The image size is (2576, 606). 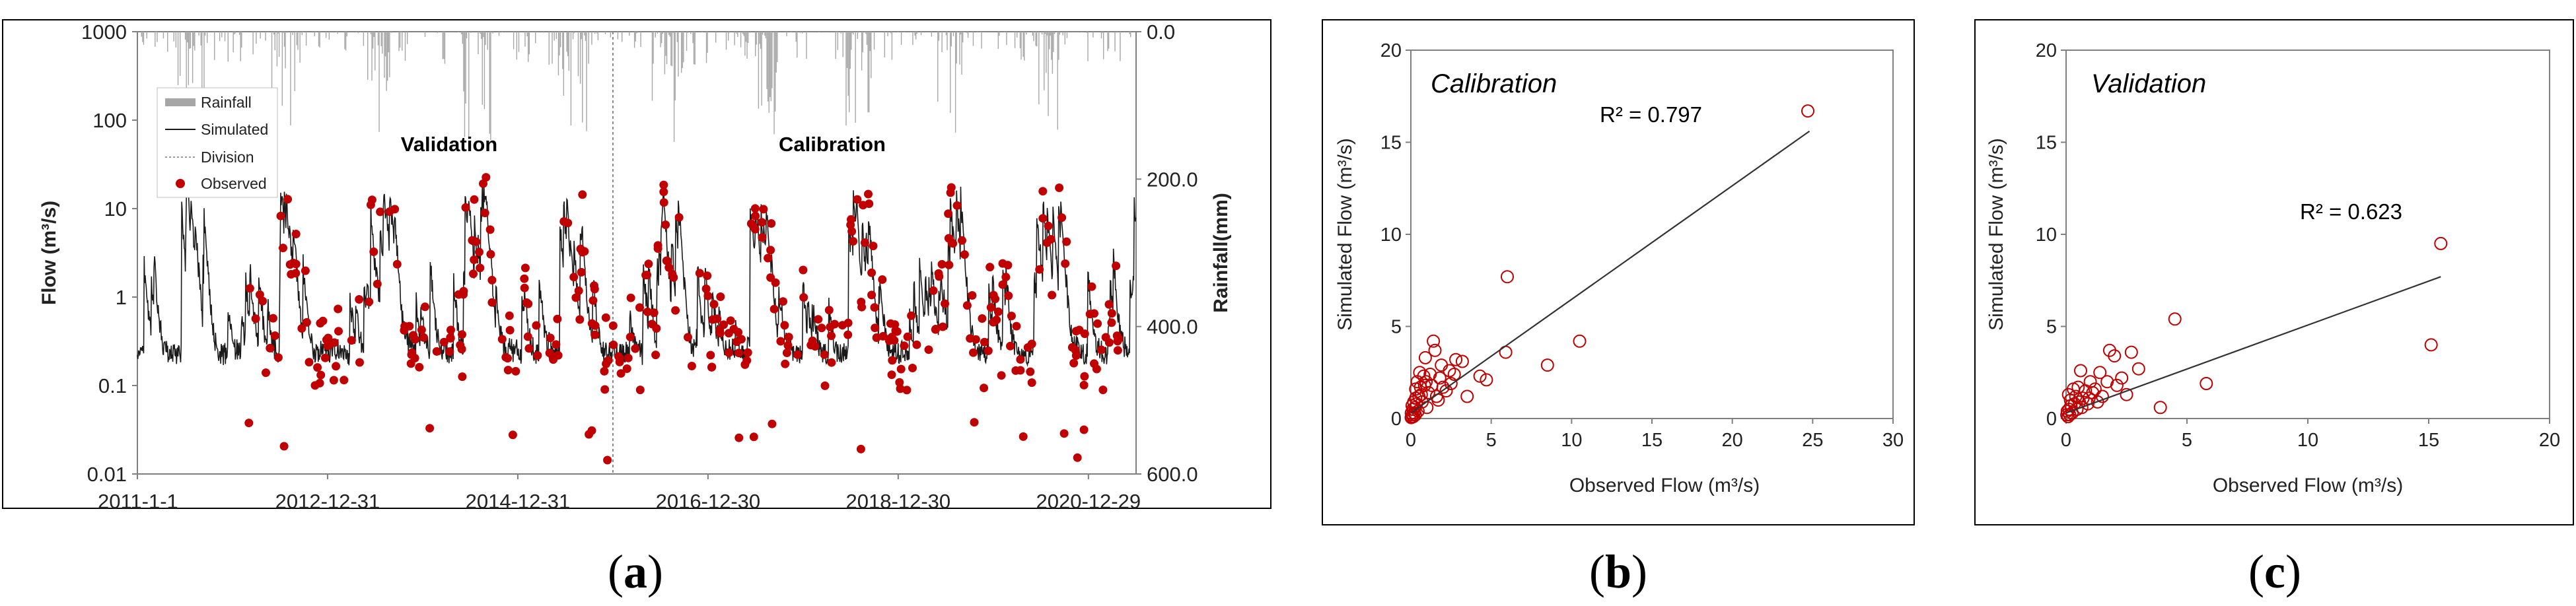 What do you see at coordinates (122, 297) in the screenshot?
I see `panel-a-y-tick-label: 1` at bounding box center [122, 297].